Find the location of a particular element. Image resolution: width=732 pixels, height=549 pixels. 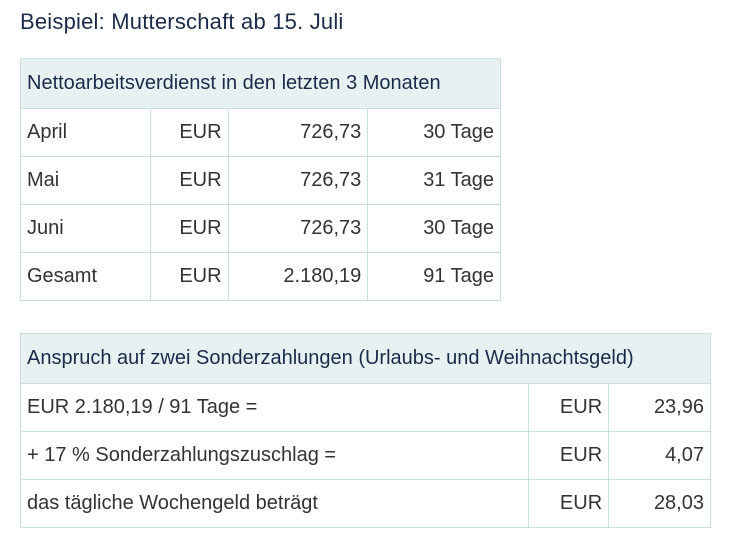

row-label: das tägliche Wochengeld beträgt is located at coordinates (274, 503).